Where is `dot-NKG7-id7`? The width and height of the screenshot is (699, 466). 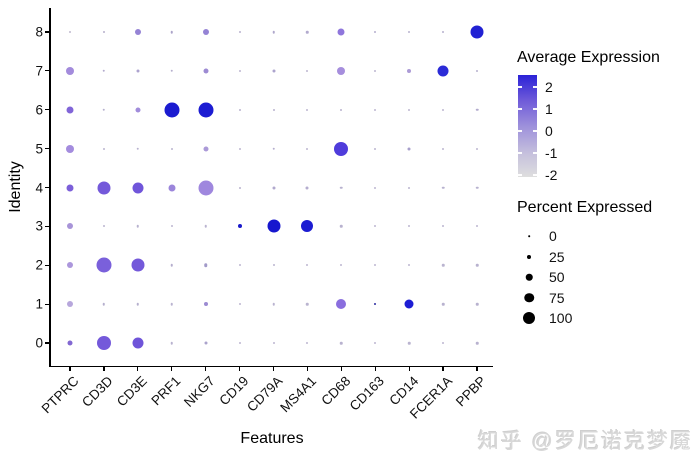
dot-NKG7-id7 is located at coordinates (206, 71).